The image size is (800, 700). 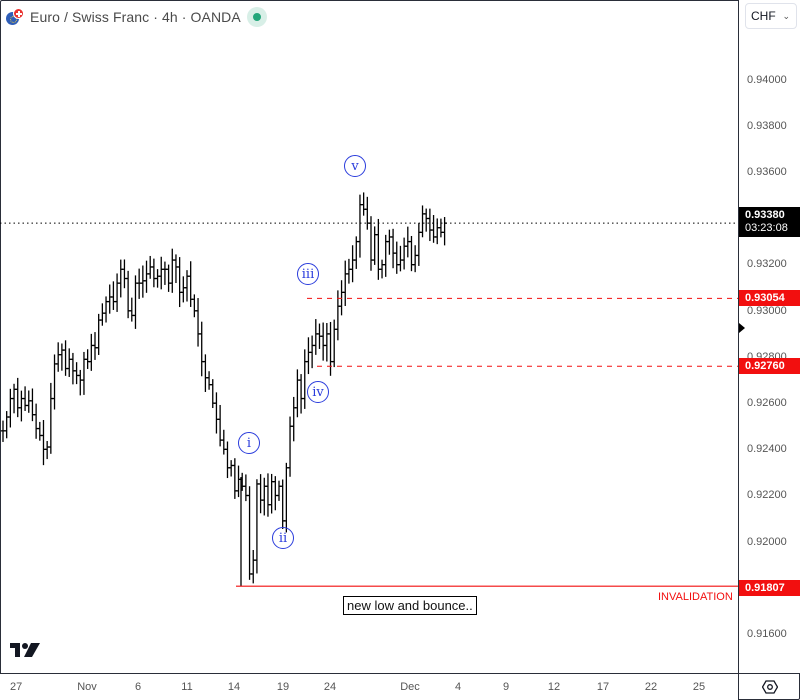 I want to click on price-tick-label: 0.92200, so click(x=767, y=495).